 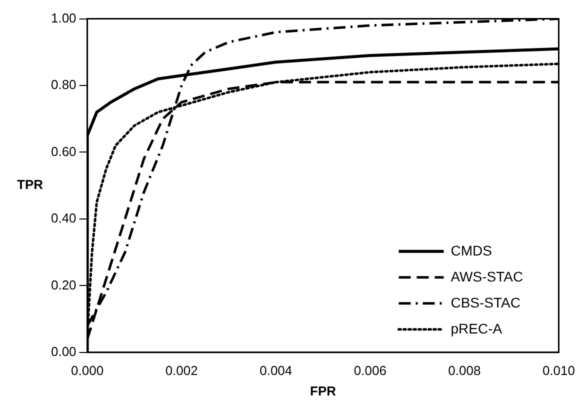 What do you see at coordinates (63, 218) in the screenshot?
I see `y-tick-label: 0.40` at bounding box center [63, 218].